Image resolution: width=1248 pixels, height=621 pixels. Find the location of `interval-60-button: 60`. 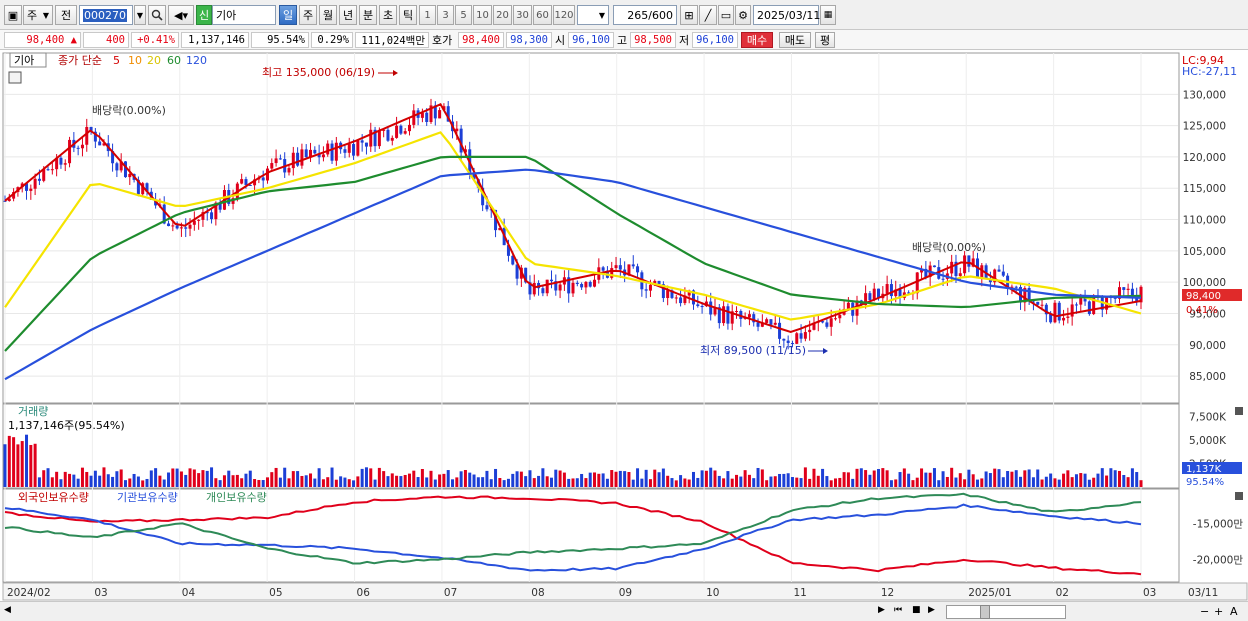

interval-60-button: 60 is located at coordinates (542, 15).